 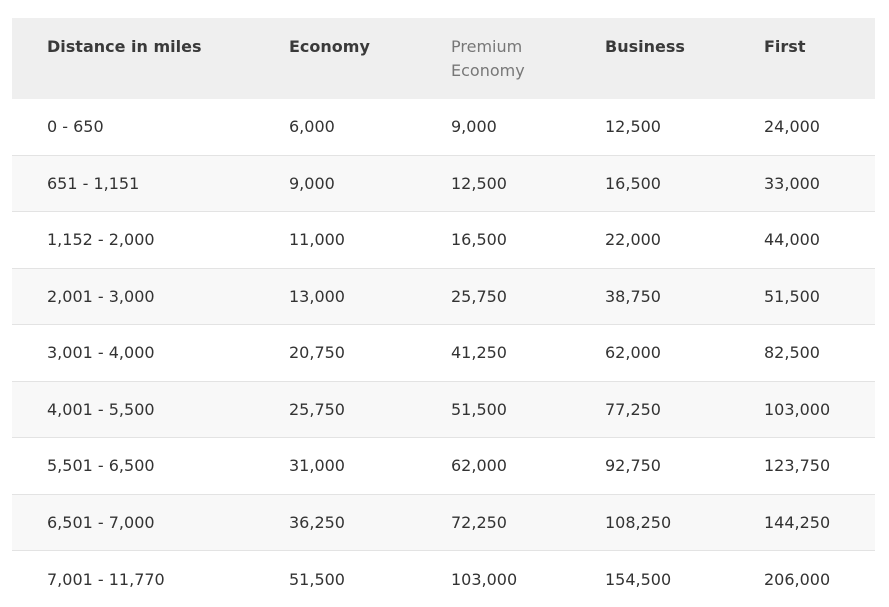 What do you see at coordinates (101, 409) in the screenshot?
I see `distance-range-cell: 4,001 - 5,500` at bounding box center [101, 409].